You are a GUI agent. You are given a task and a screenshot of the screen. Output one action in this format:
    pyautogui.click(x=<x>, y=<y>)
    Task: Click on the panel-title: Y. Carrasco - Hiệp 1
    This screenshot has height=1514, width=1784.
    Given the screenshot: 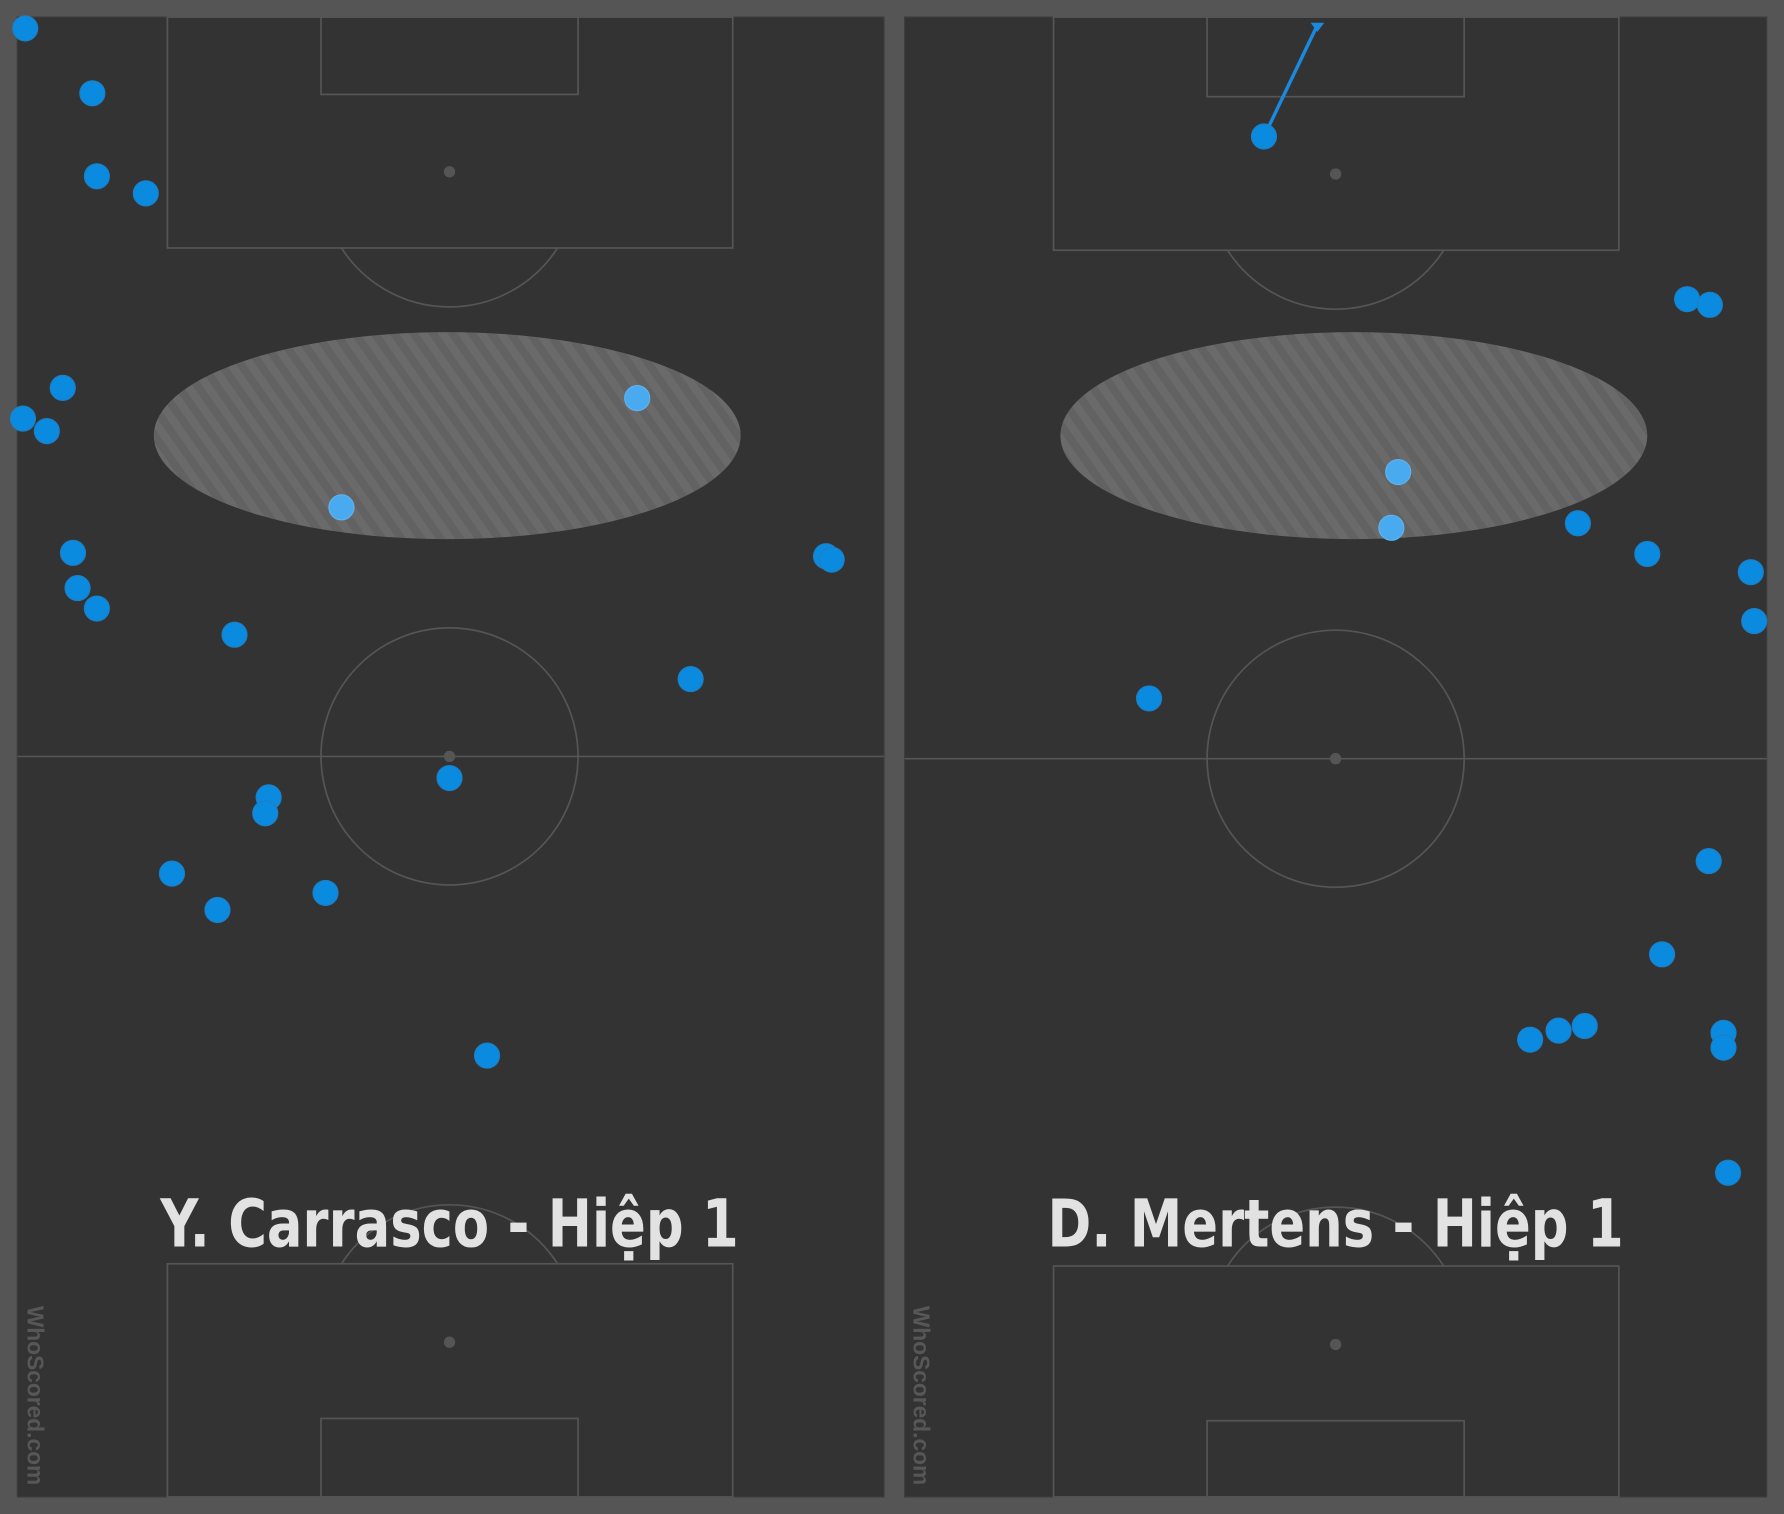 What is the action you would take?
    pyautogui.click(x=448, y=1225)
    